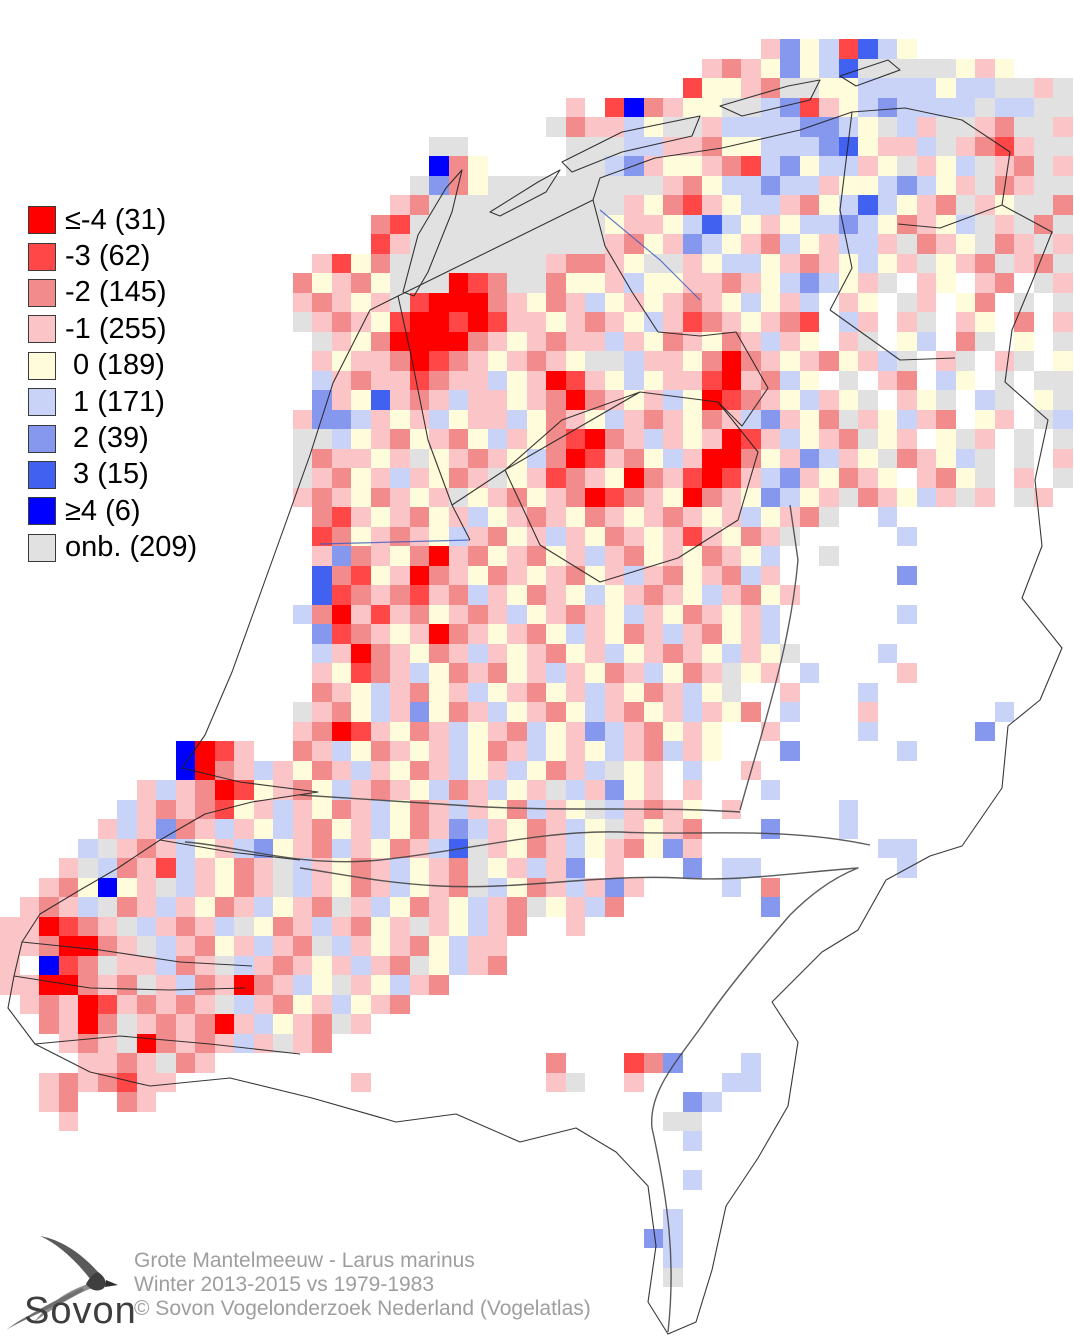  Describe the element at coordinates (42, 438) in the screenshot. I see `legend-swatch` at that location.